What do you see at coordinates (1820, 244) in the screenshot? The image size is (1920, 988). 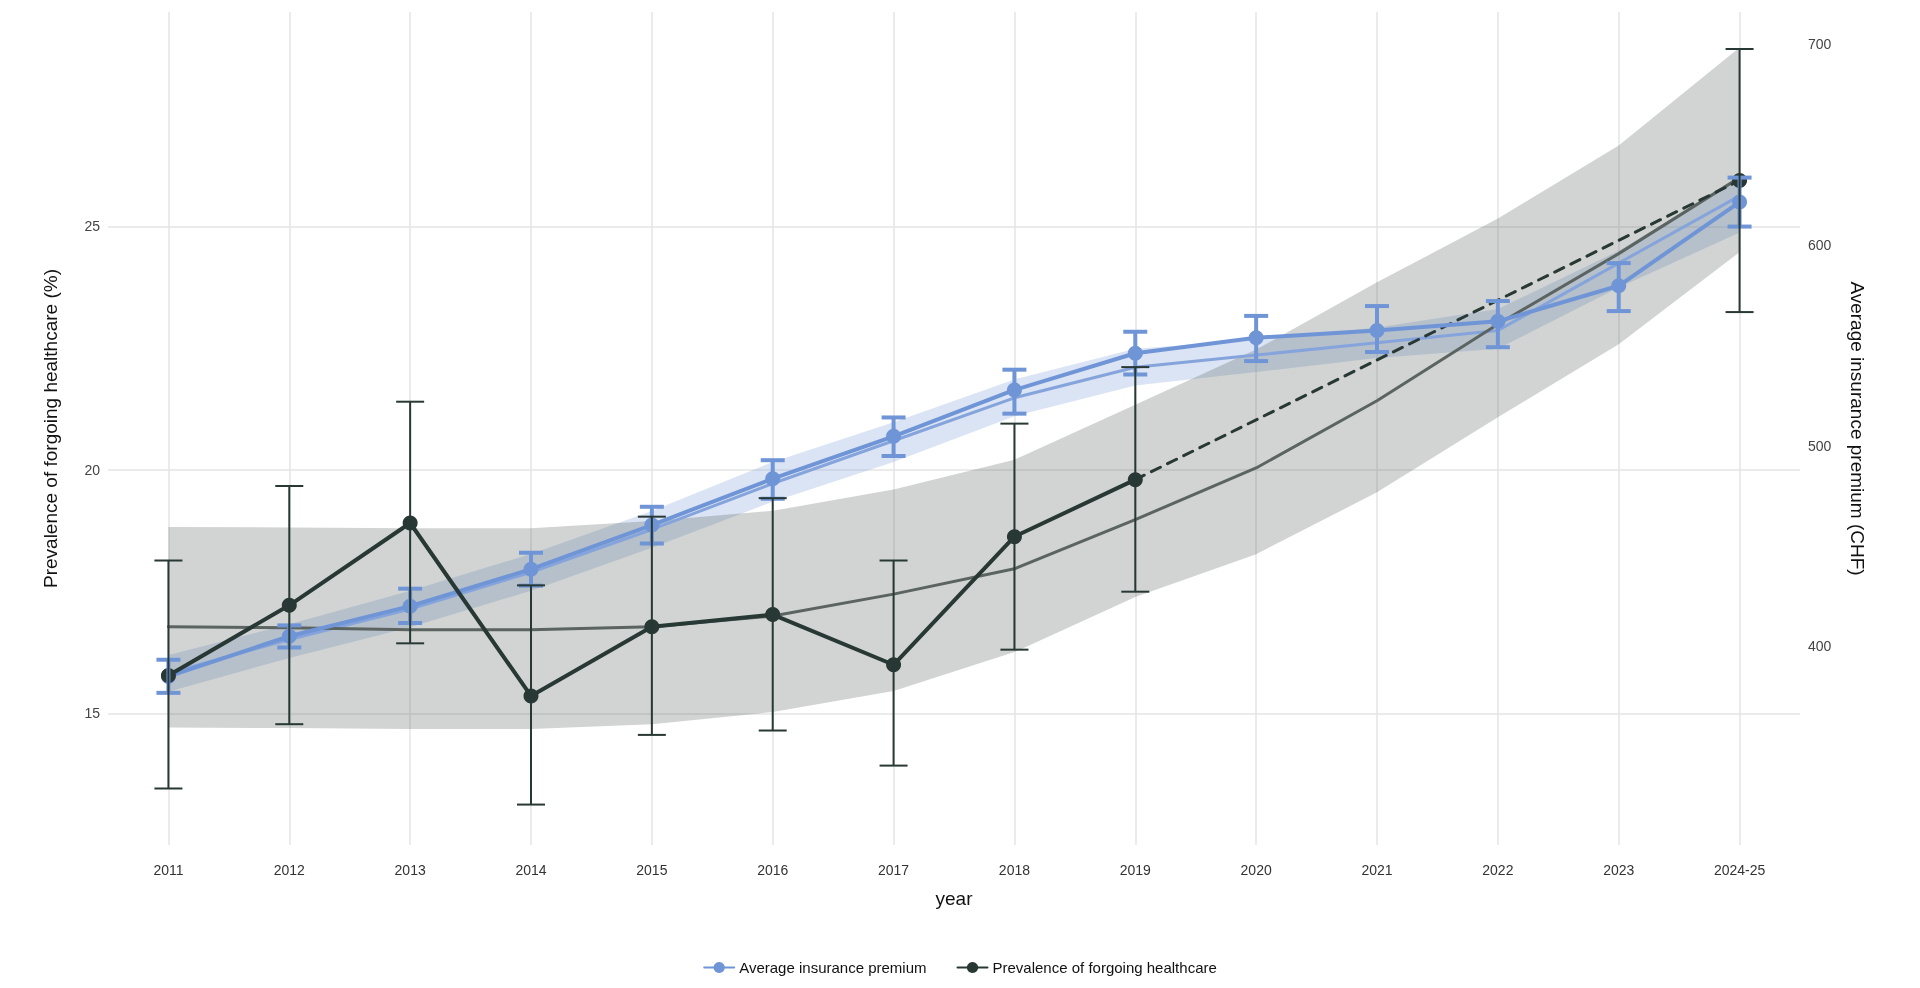 I see `y2-tick-label: 600` at bounding box center [1820, 244].